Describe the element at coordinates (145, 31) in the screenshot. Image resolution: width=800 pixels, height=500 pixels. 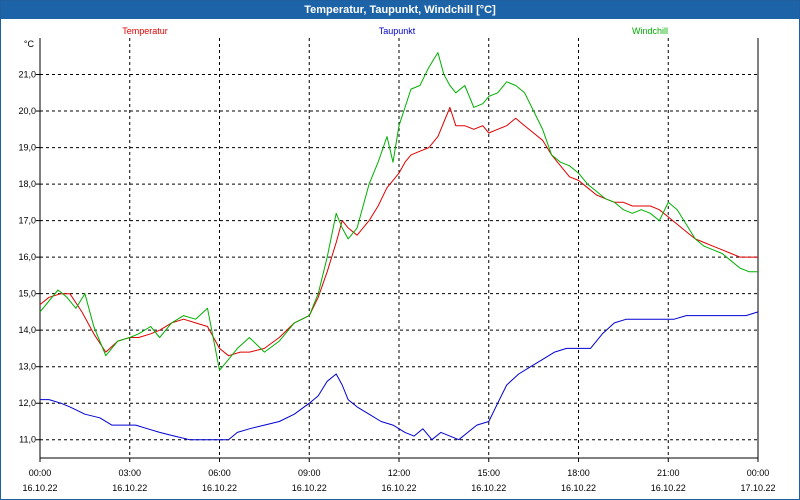
I see `legend-temperatur: Temperatur` at that location.